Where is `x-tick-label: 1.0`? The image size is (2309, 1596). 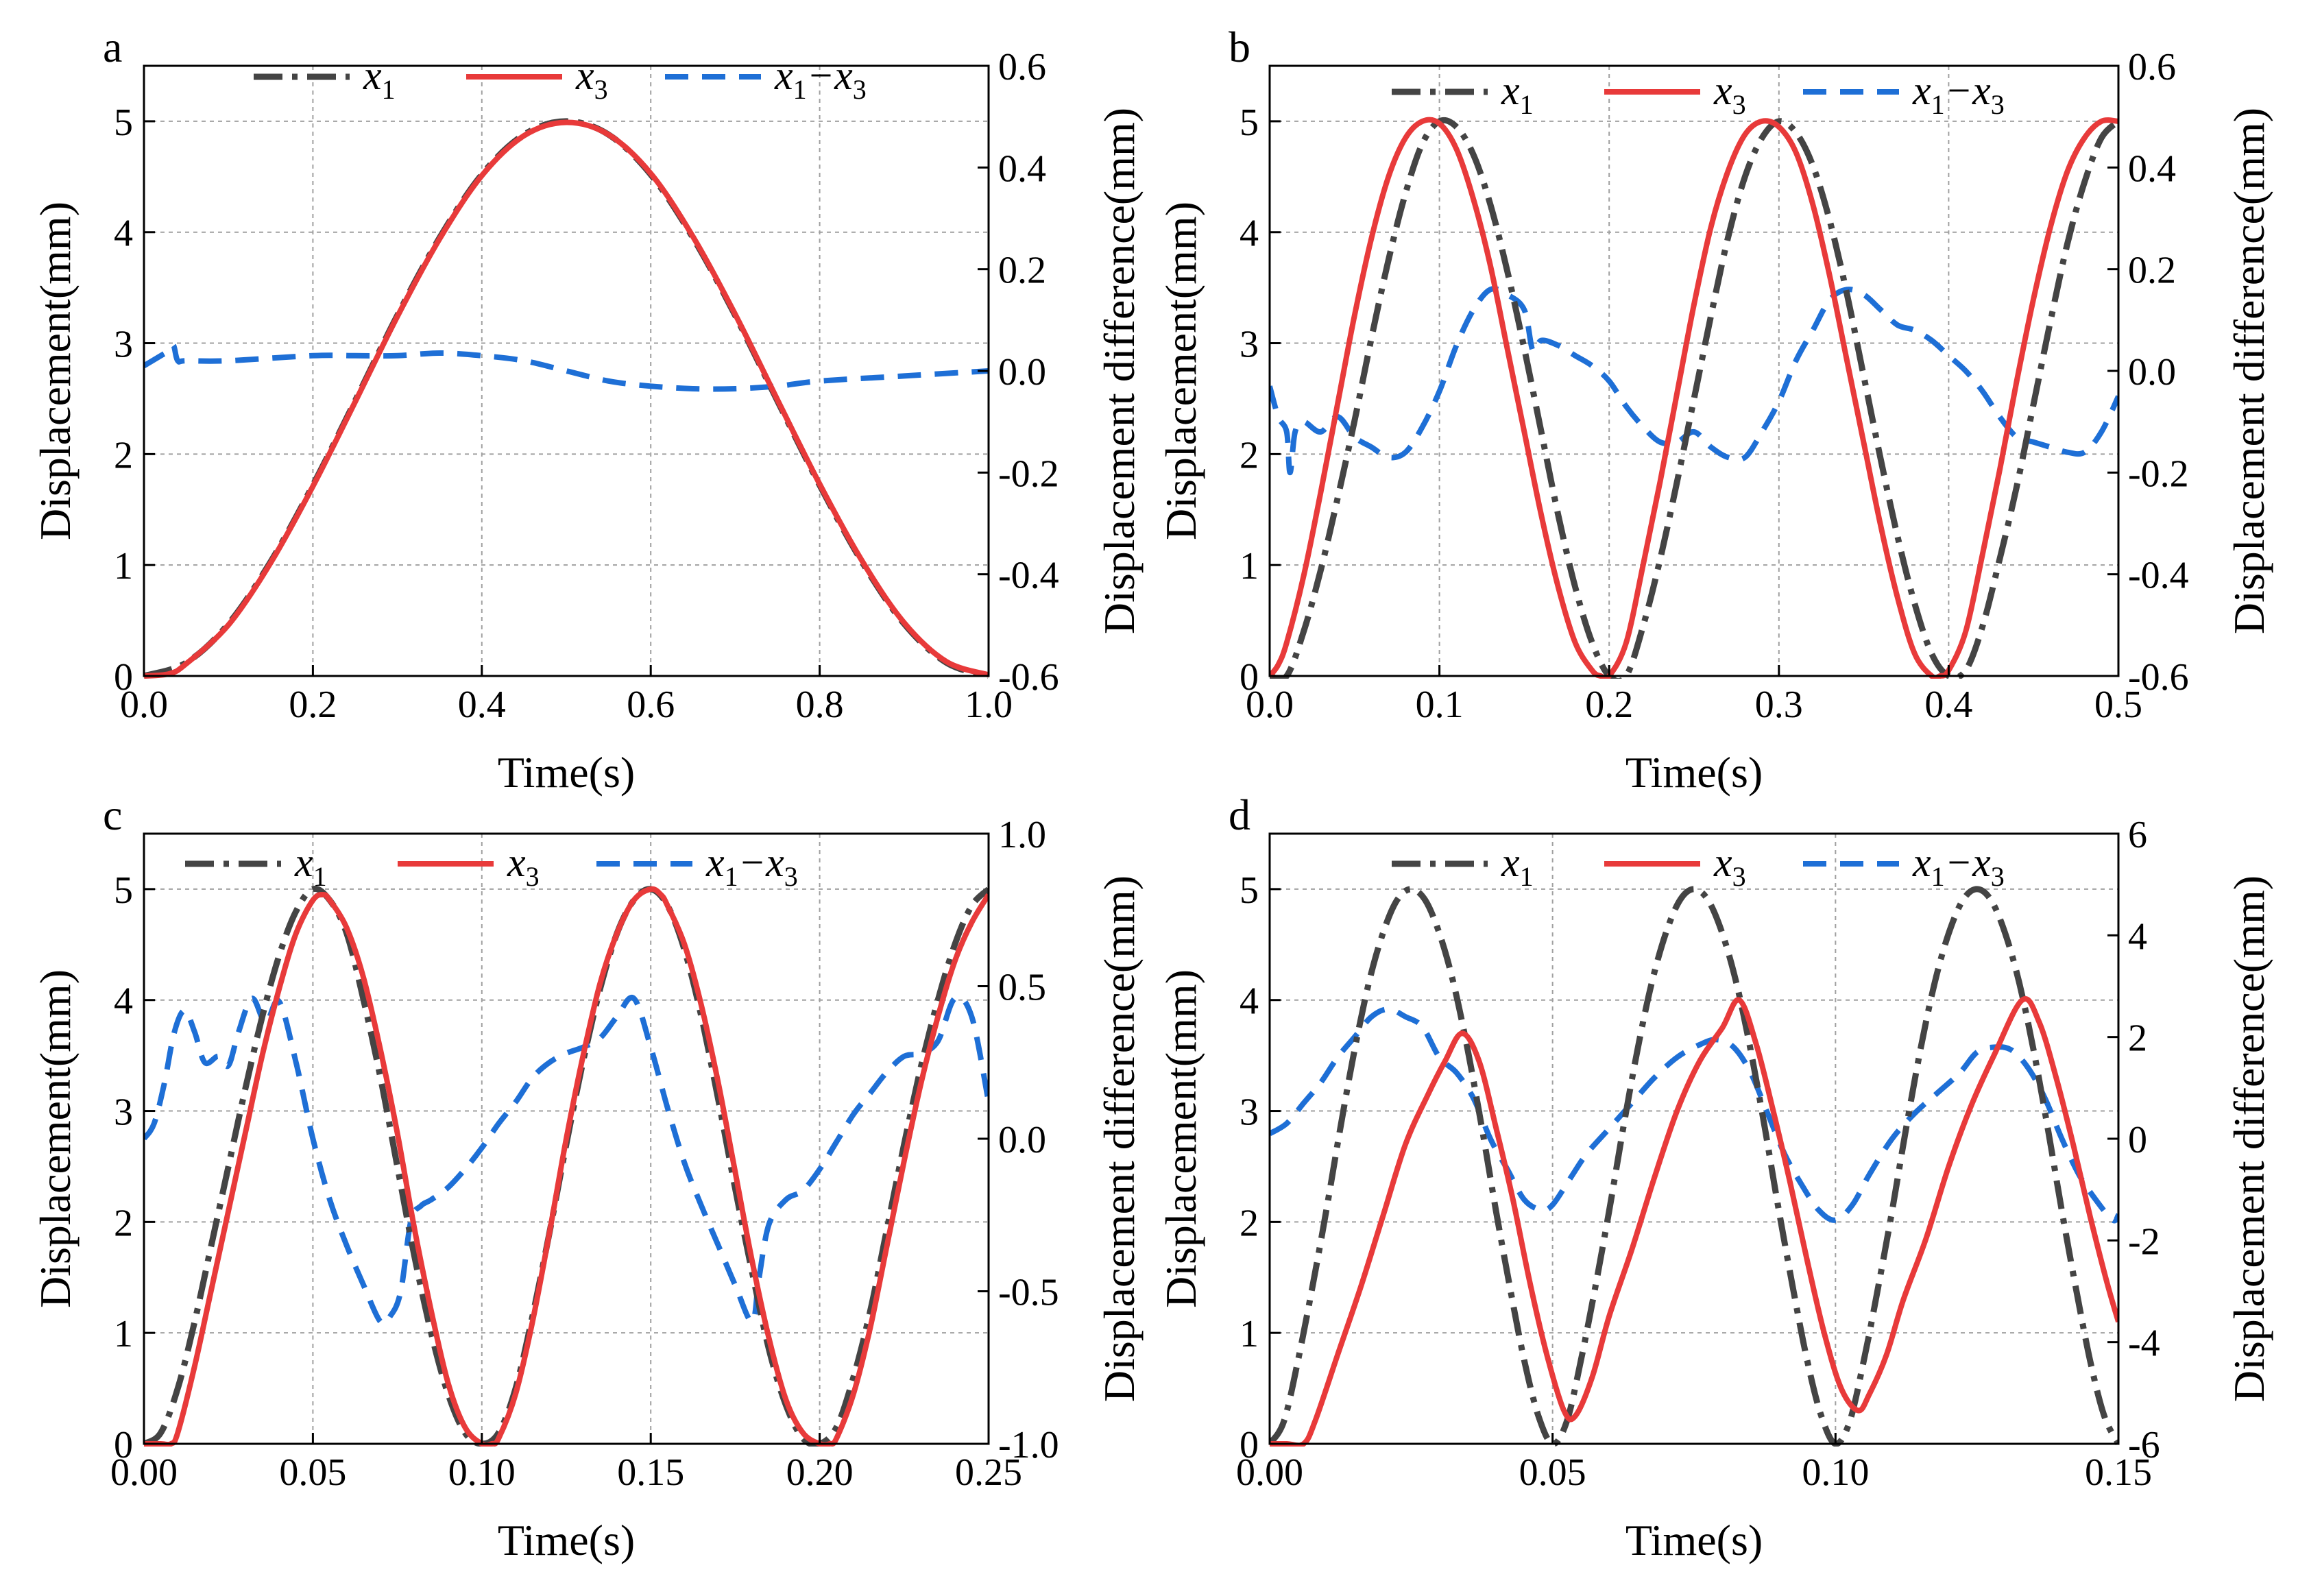
x-tick-label: 1.0 is located at coordinates (989, 705).